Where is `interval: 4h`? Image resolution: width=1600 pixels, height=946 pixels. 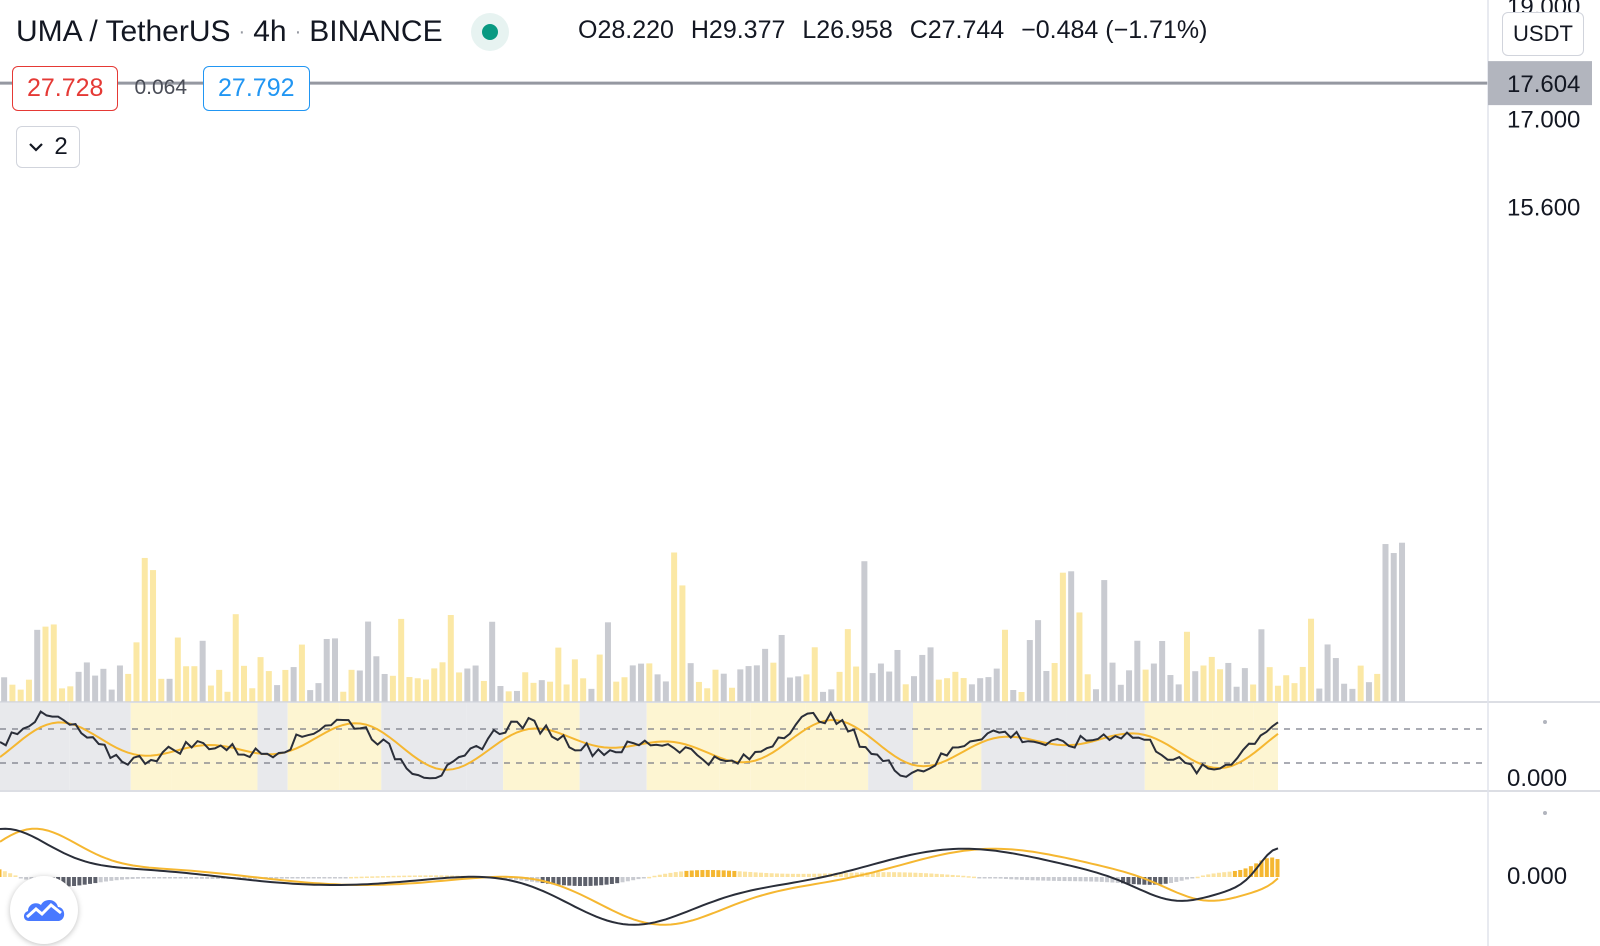 interval: 4h is located at coordinates (270, 31).